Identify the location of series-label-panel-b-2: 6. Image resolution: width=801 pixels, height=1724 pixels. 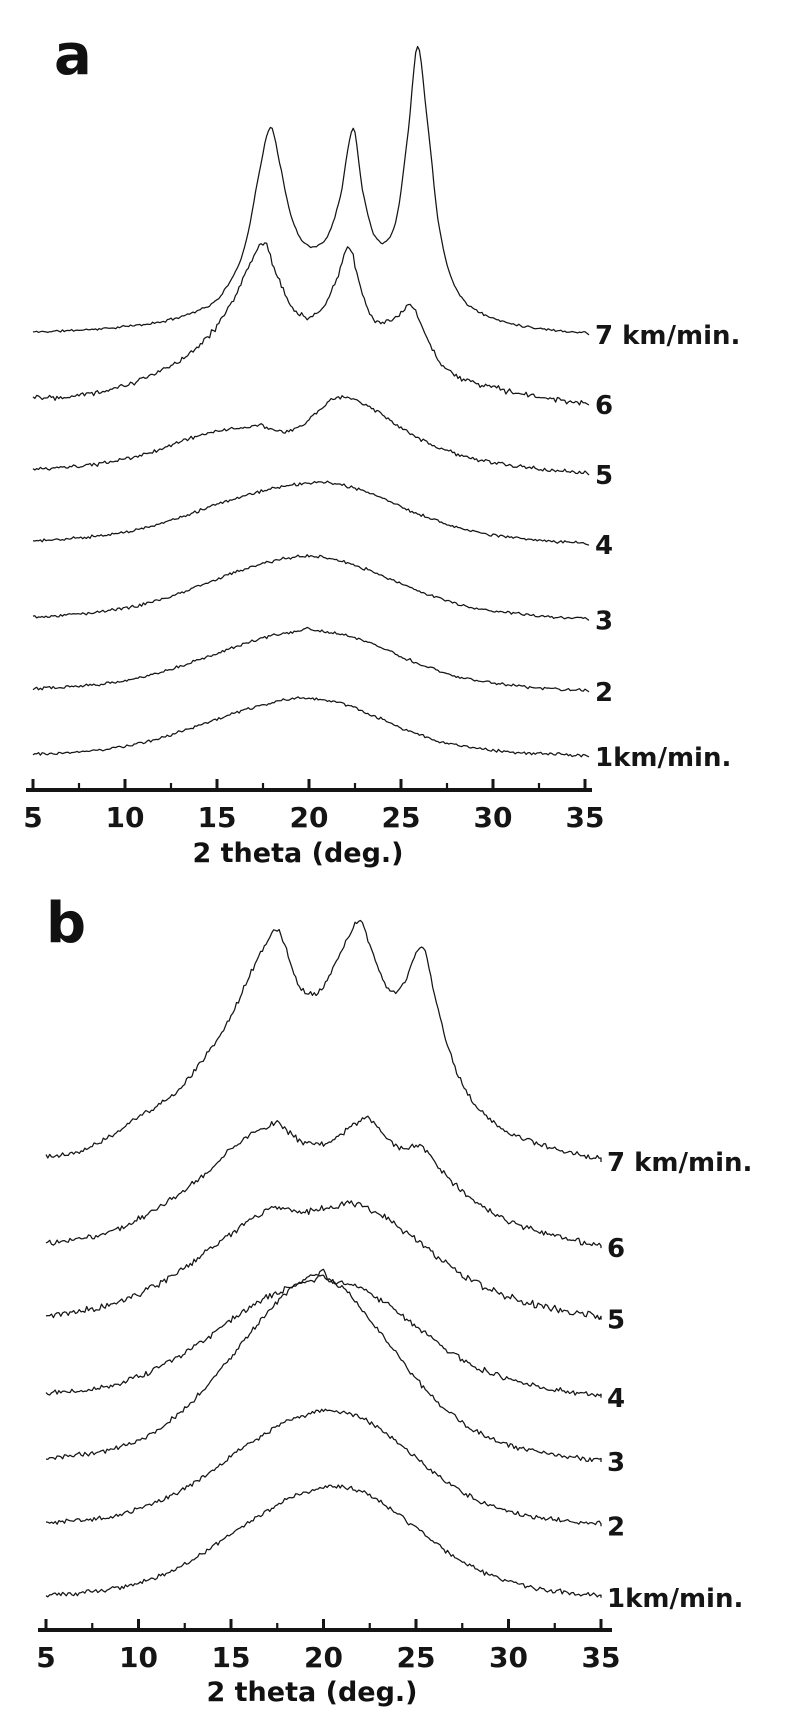
(616, 1249).